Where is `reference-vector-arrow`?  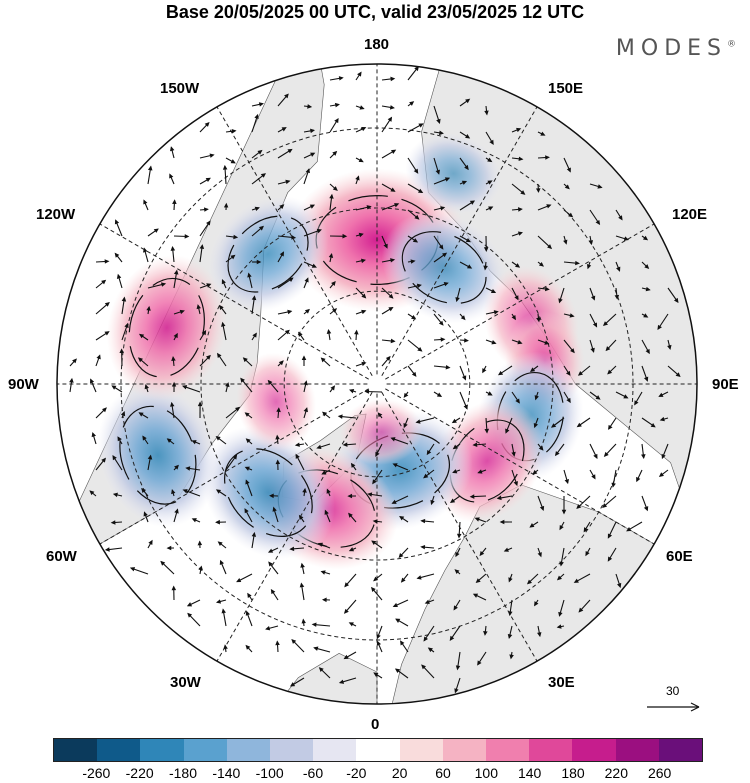
reference-vector-arrow is located at coordinates (673, 707).